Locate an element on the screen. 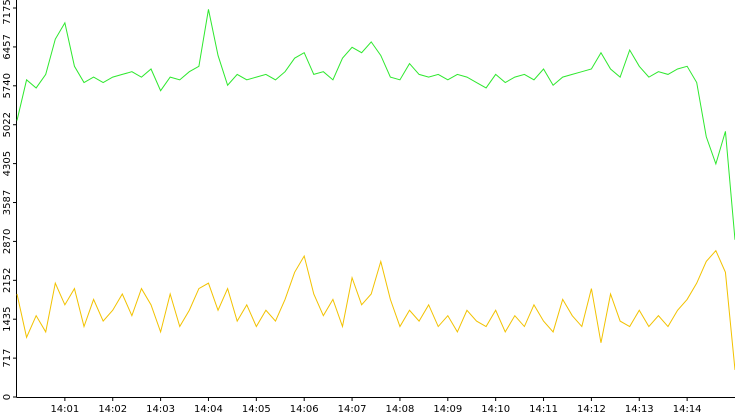  x-tick-label: 14:14 is located at coordinates (687, 409).